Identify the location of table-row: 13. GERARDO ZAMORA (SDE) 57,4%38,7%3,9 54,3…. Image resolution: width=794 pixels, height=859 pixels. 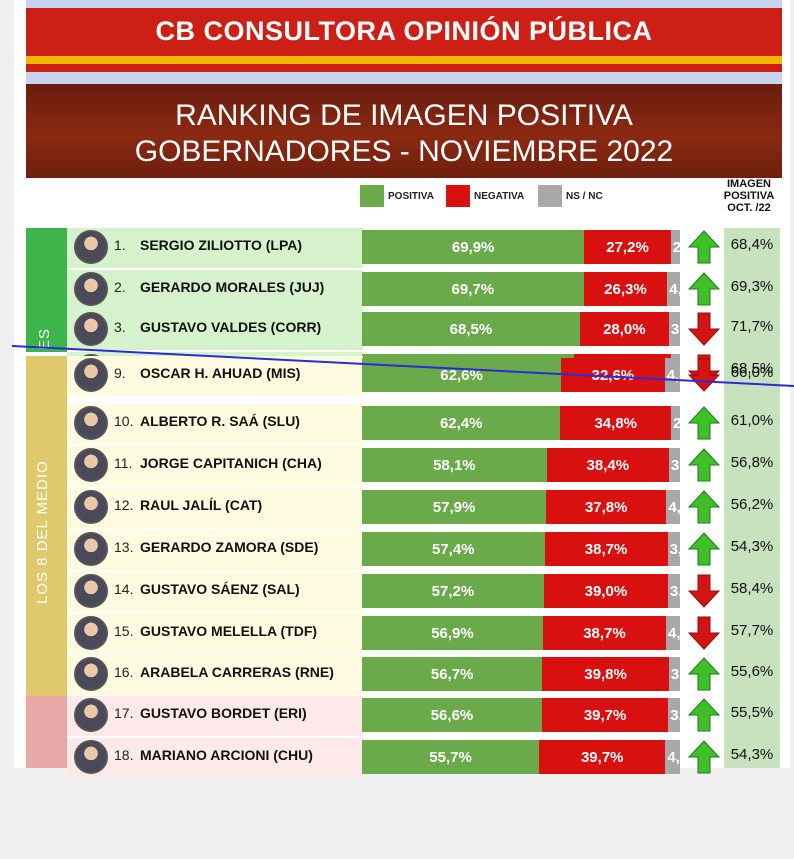
(397, 550).